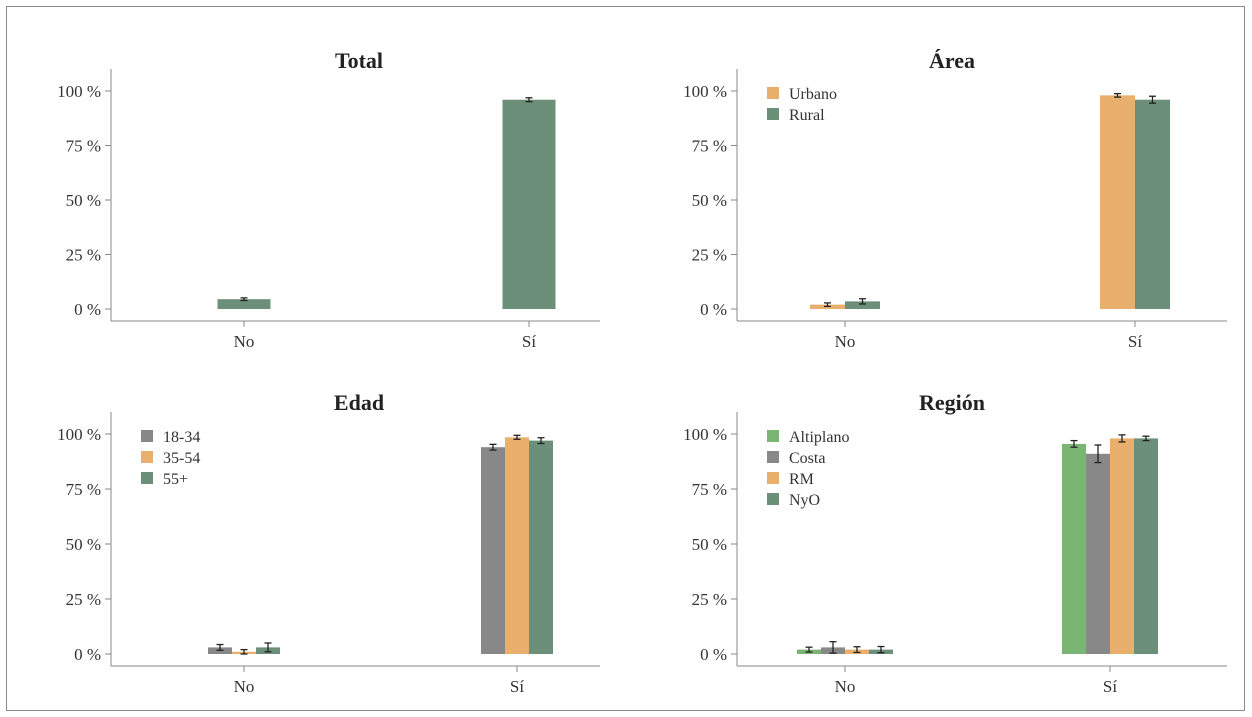 The width and height of the screenshot is (1252, 717). I want to click on bar-rural-no, so click(862, 305).